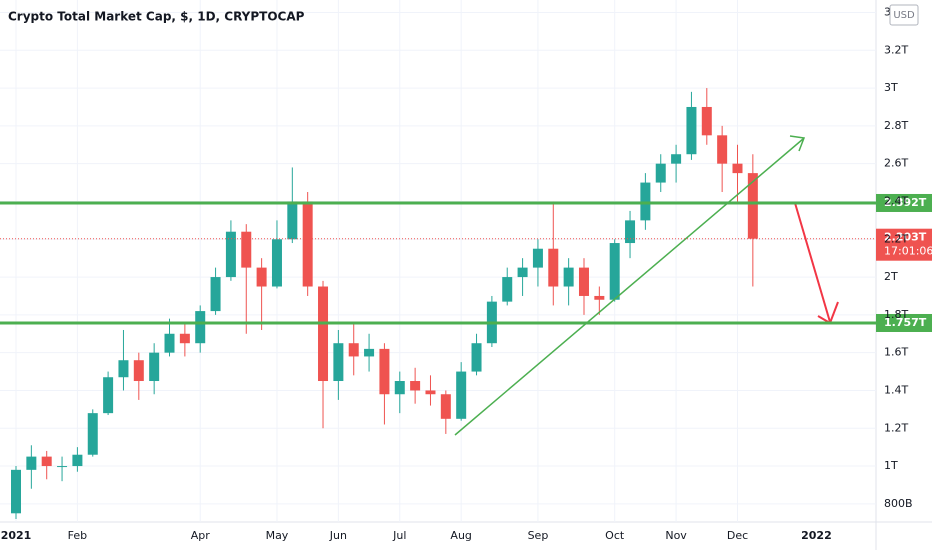 The width and height of the screenshot is (932, 550). I want to click on y-tick-label: 3.2T, so click(896, 49).